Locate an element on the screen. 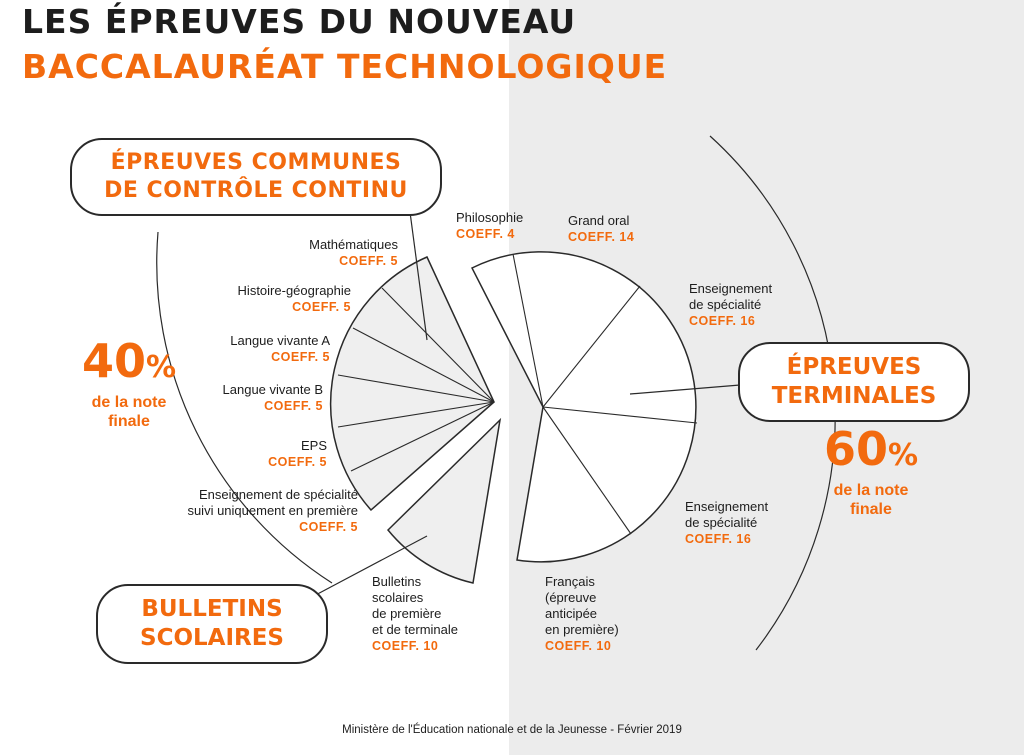 Image resolution: width=1024 pixels, height=755 pixels. label-eps: EPS COEFF. 5 is located at coordinates (297, 454).